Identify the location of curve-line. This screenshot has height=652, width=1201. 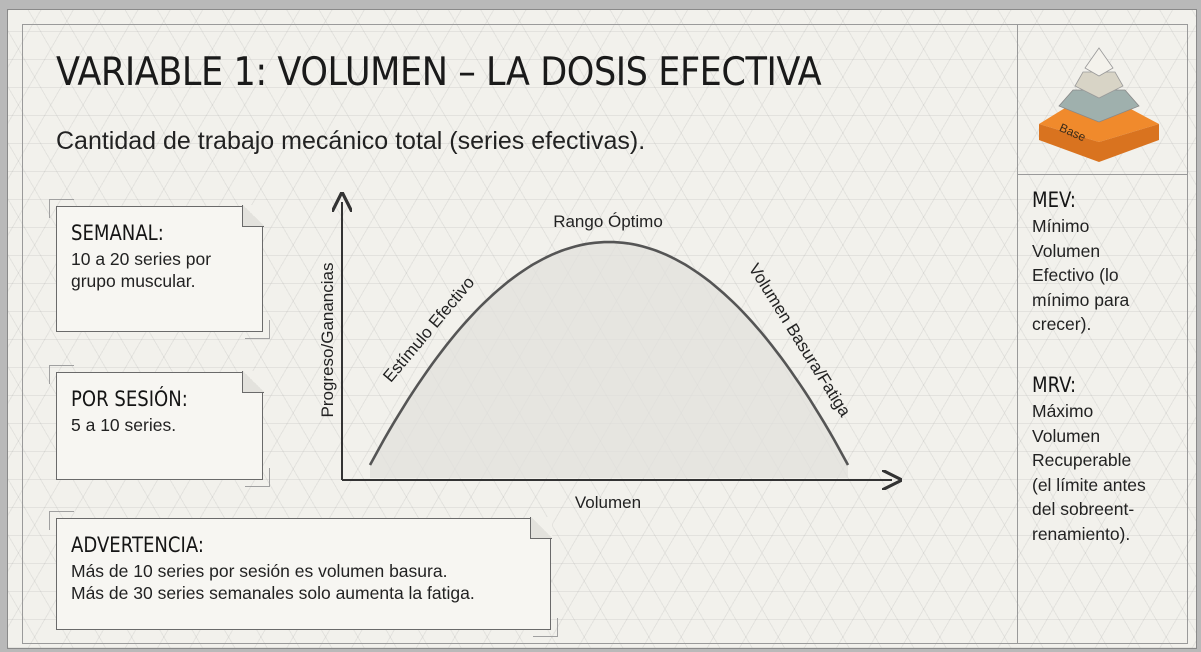
(609, 353).